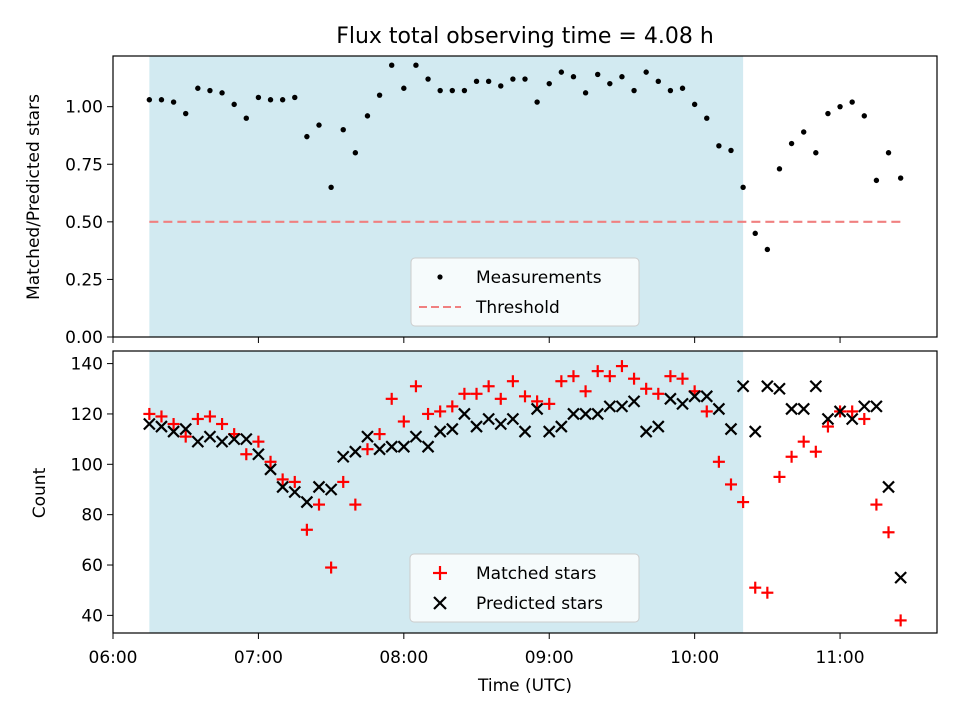 The height and width of the screenshot is (720, 960). I want to click on bottom-y-axis-label: Count, so click(40, 492).